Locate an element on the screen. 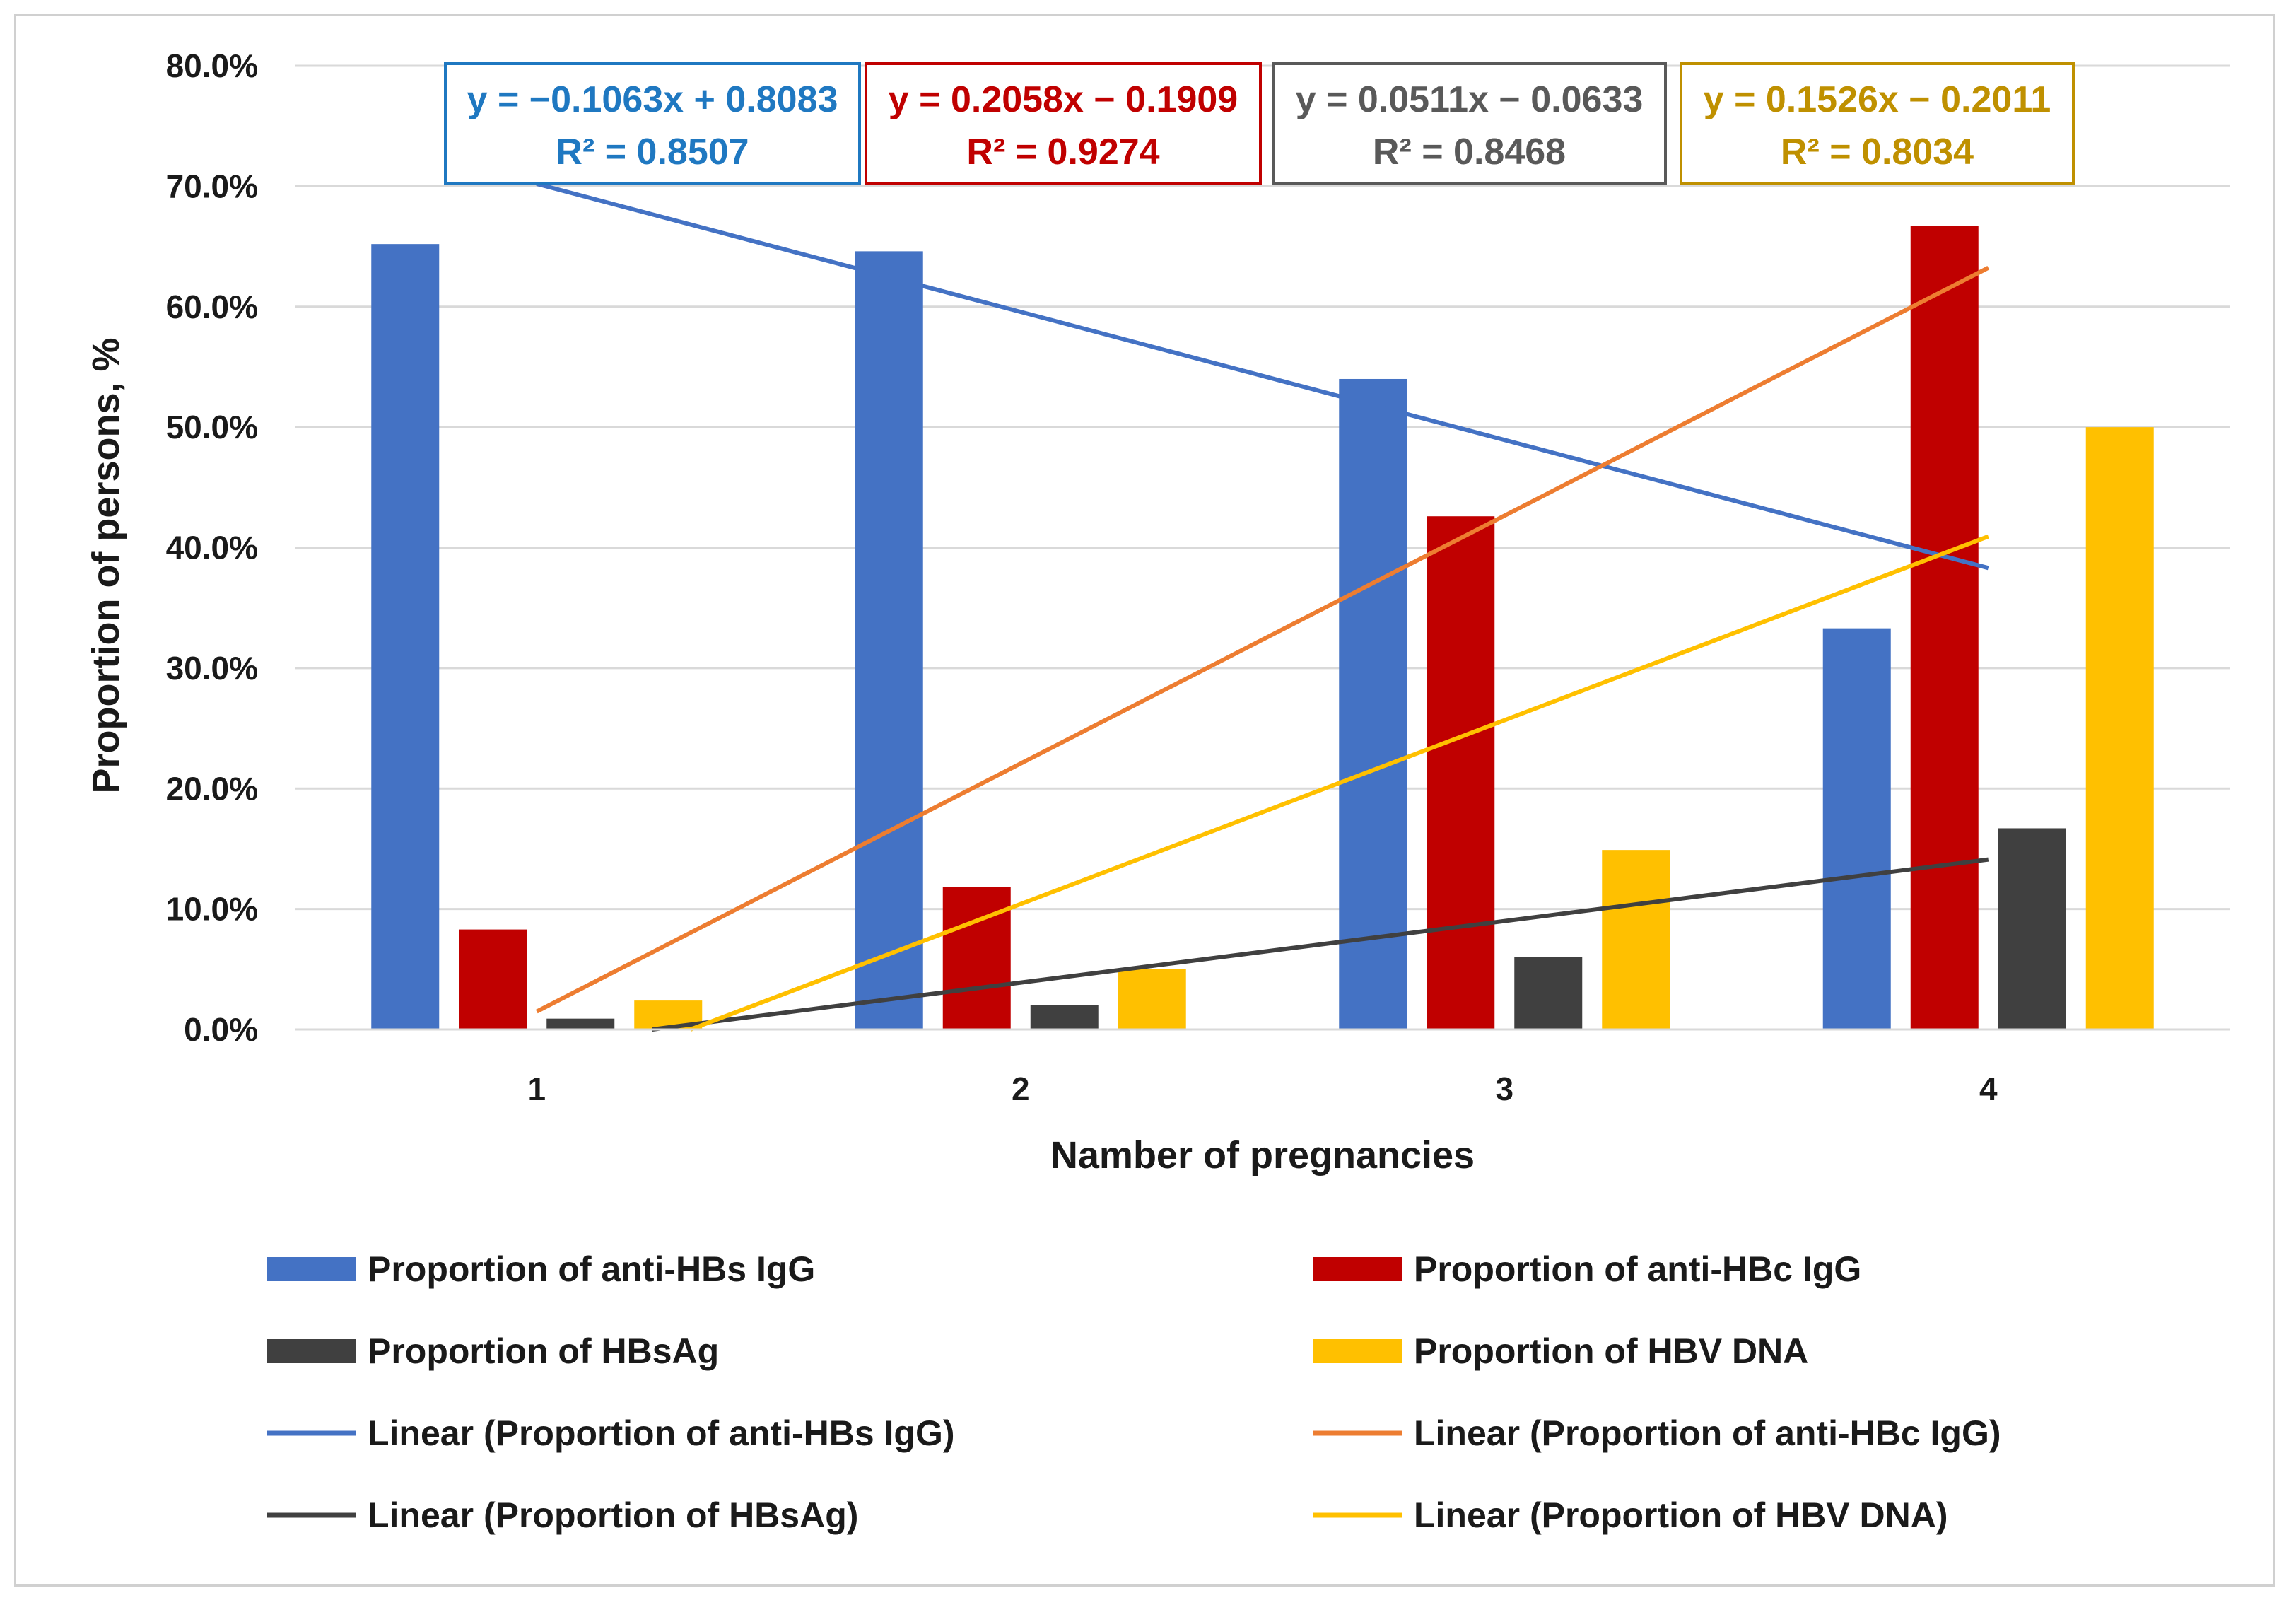  legend-label: Linear (Proportion of HBsAg) is located at coordinates (613, 1515).